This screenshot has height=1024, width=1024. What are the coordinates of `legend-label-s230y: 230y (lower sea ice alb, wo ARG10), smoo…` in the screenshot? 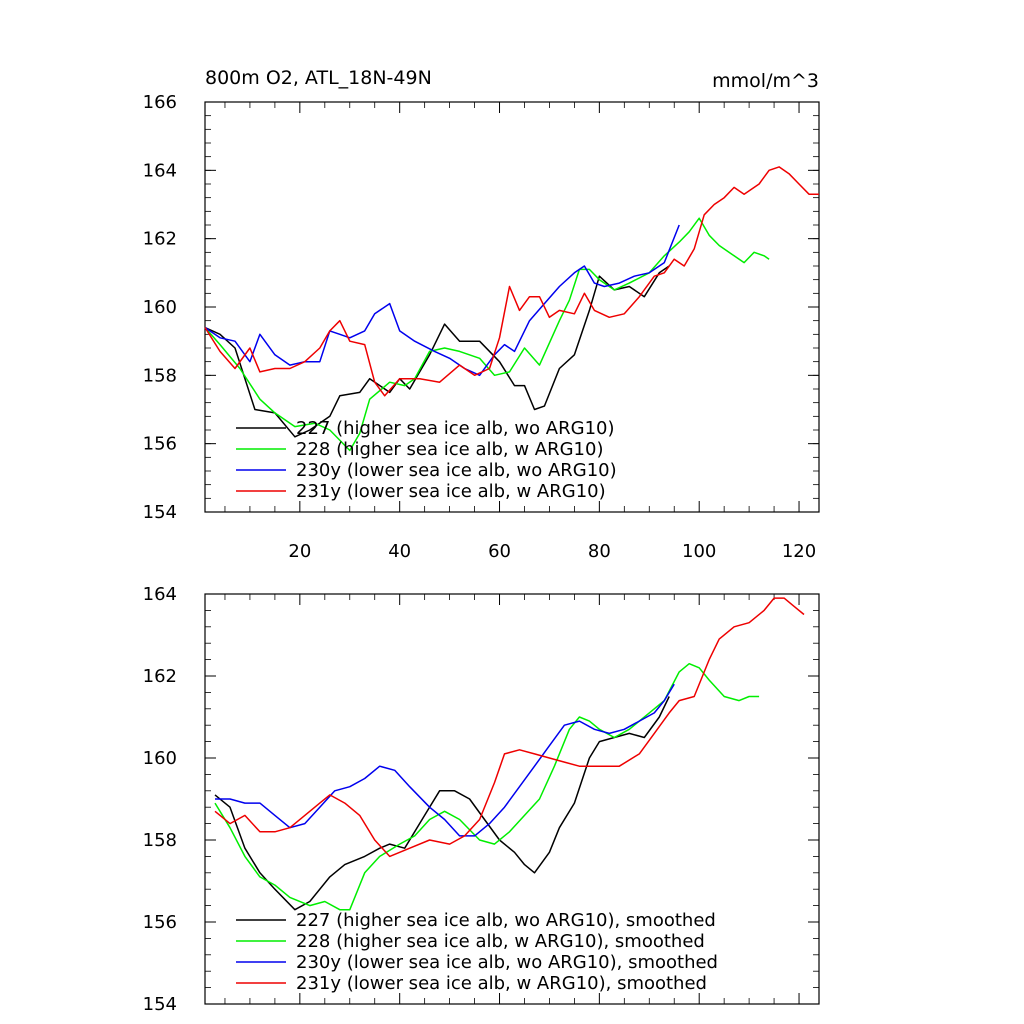 It's located at (507, 962).